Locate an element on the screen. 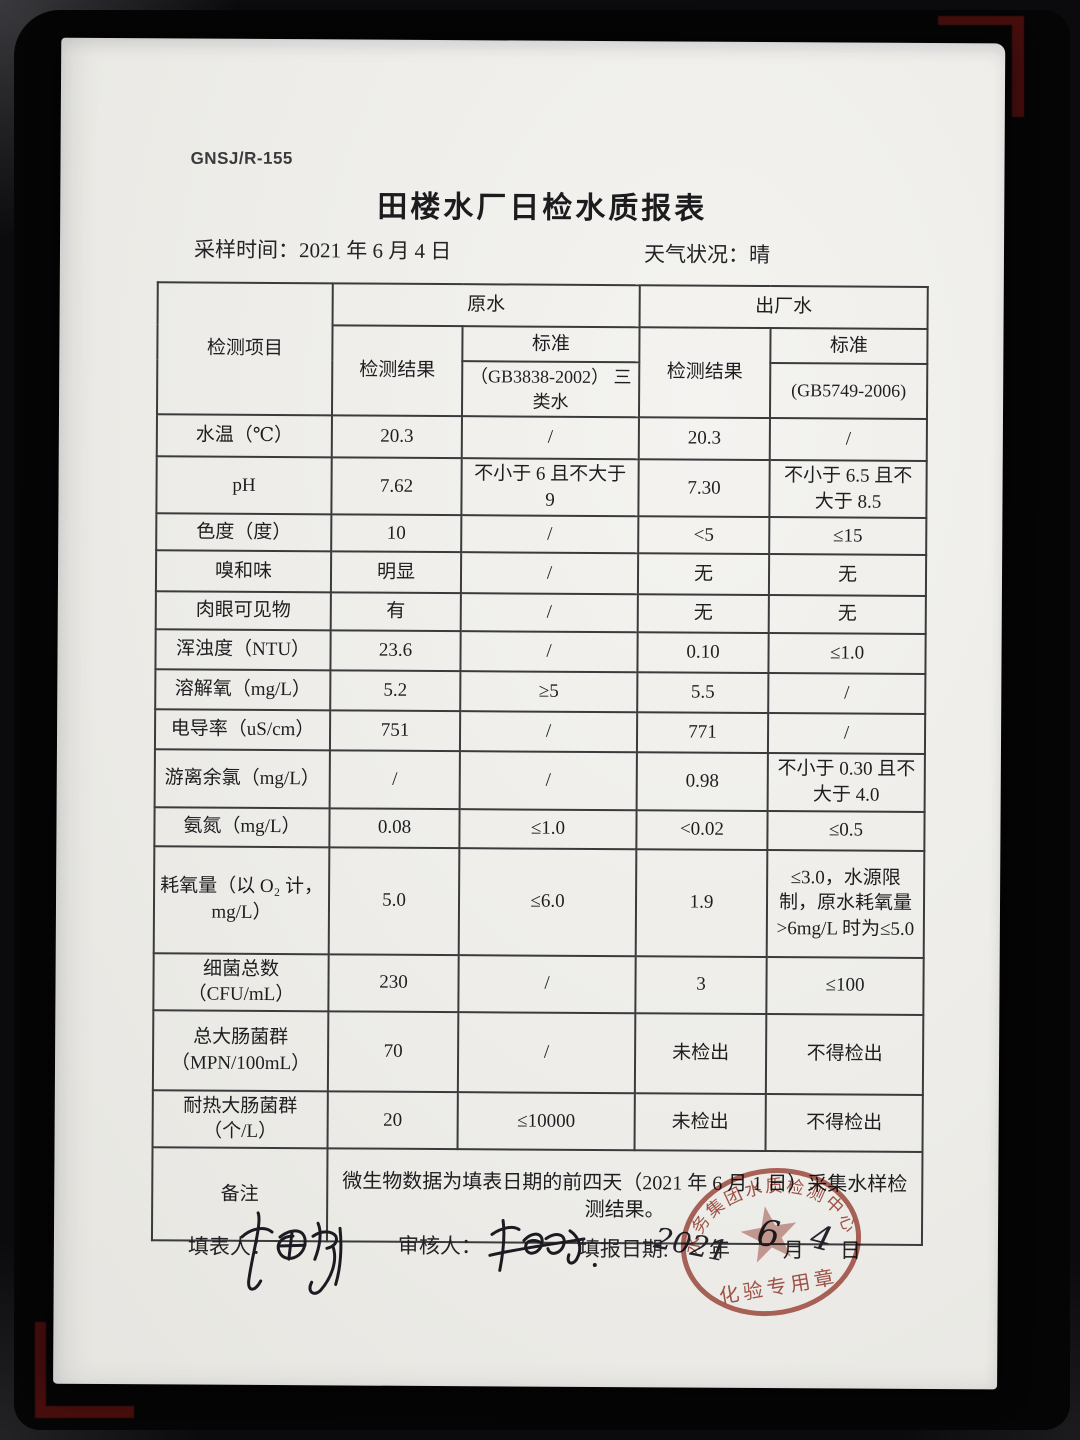  stamp-ring is located at coordinates (771, 1242).